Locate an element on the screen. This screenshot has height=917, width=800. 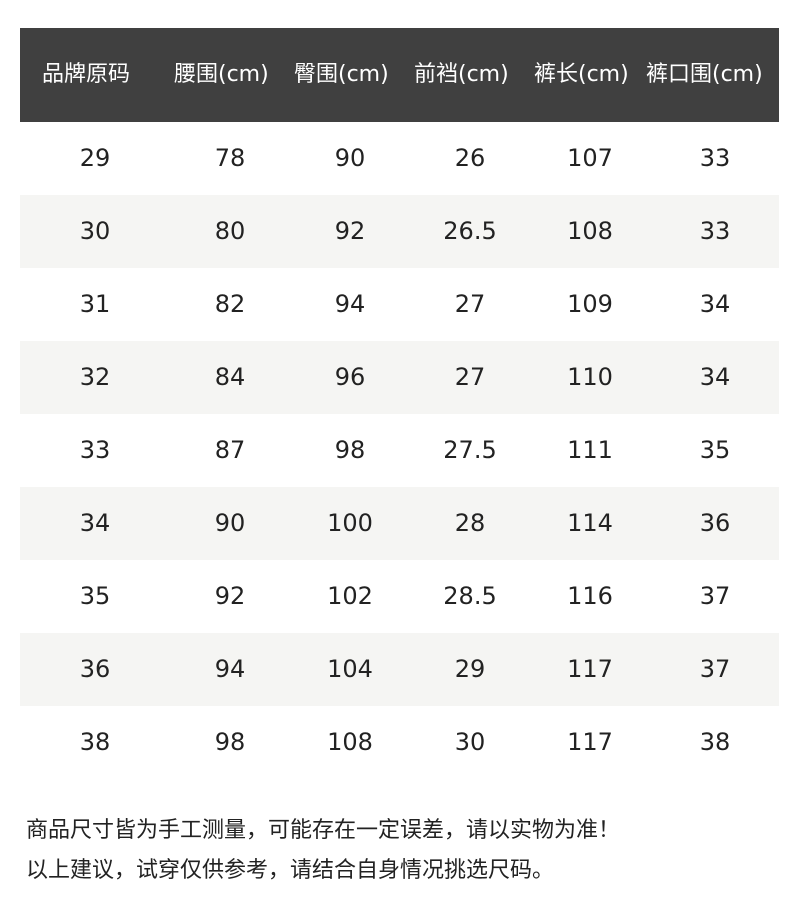
table-cell: 28.5 is located at coordinates (470, 596).